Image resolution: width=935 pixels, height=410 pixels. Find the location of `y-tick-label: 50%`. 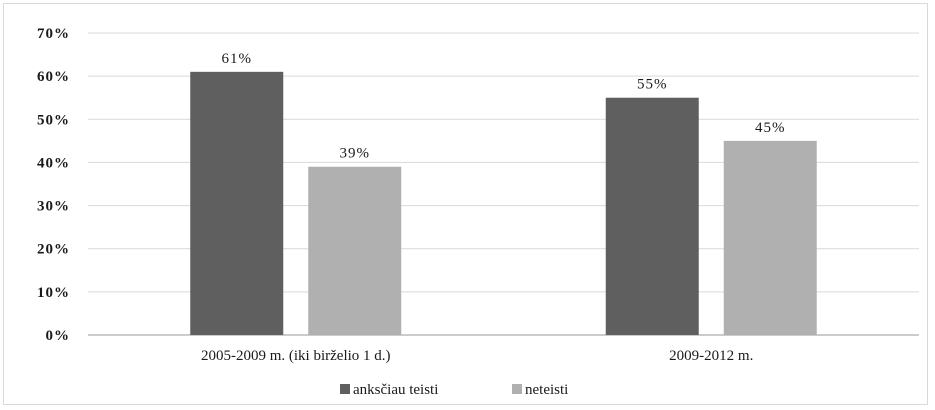

y-tick-label: 50% is located at coordinates (53, 120).